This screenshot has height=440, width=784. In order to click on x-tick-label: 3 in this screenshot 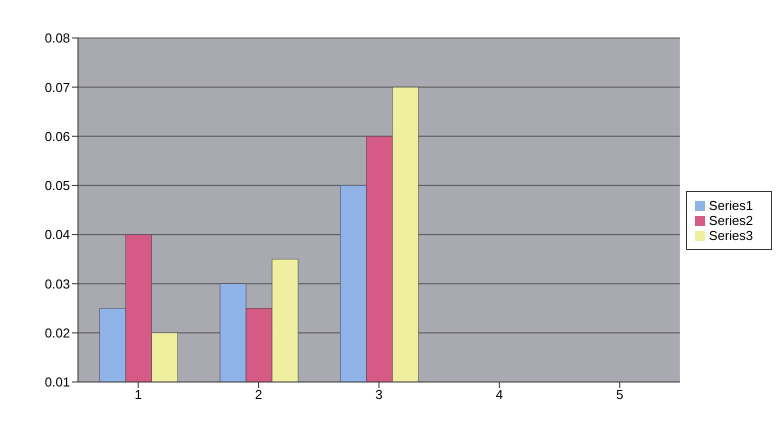, I will do `click(379, 394)`.